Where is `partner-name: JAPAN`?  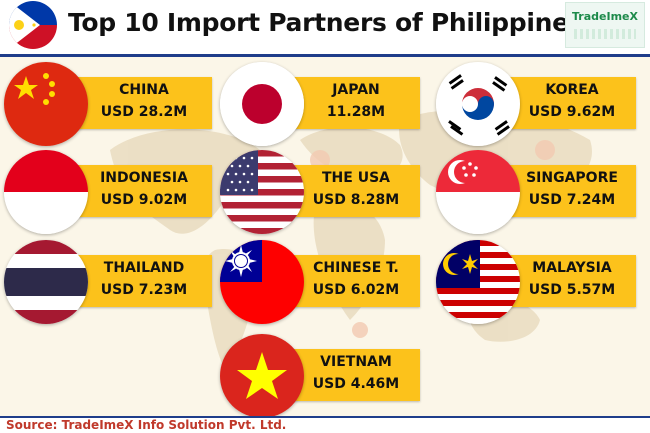
partner-name: JAPAN is located at coordinates (356, 90).